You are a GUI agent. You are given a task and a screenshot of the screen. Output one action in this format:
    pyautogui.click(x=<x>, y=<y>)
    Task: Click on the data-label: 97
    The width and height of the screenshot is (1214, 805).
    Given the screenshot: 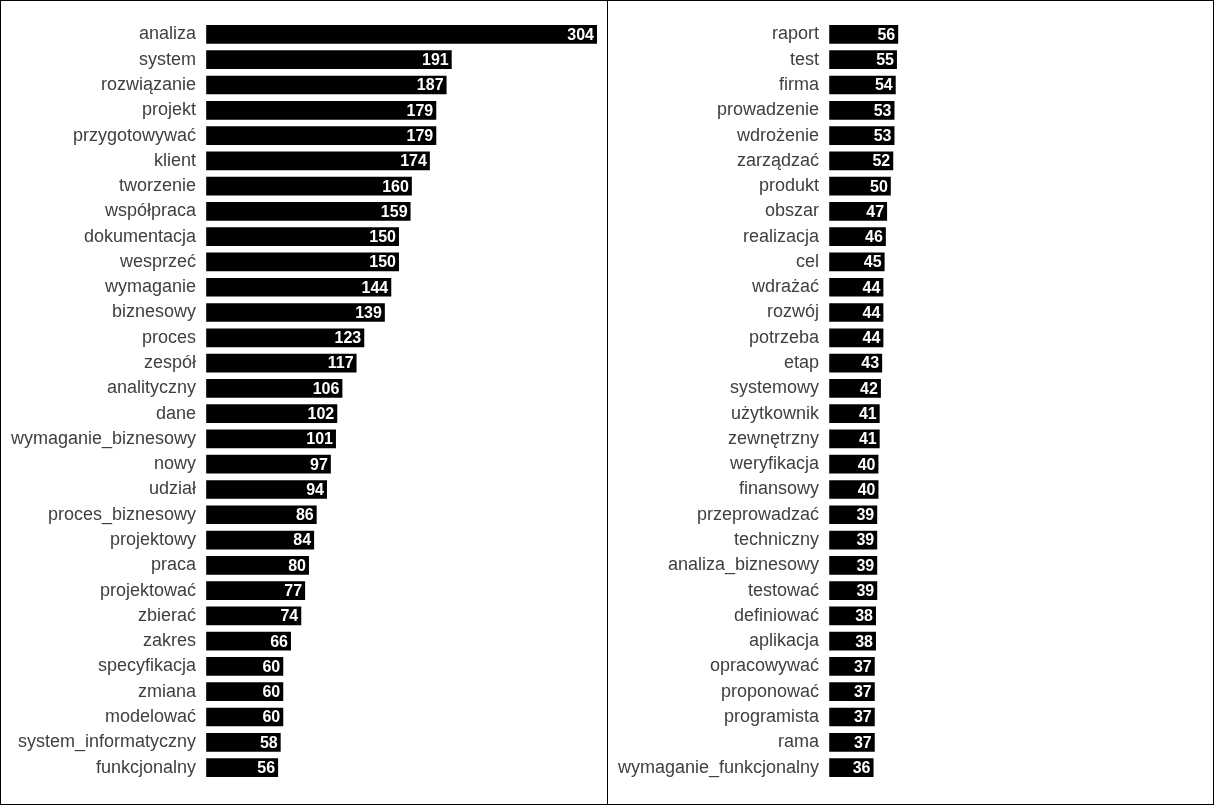 What is the action you would take?
    pyautogui.click(x=319, y=464)
    